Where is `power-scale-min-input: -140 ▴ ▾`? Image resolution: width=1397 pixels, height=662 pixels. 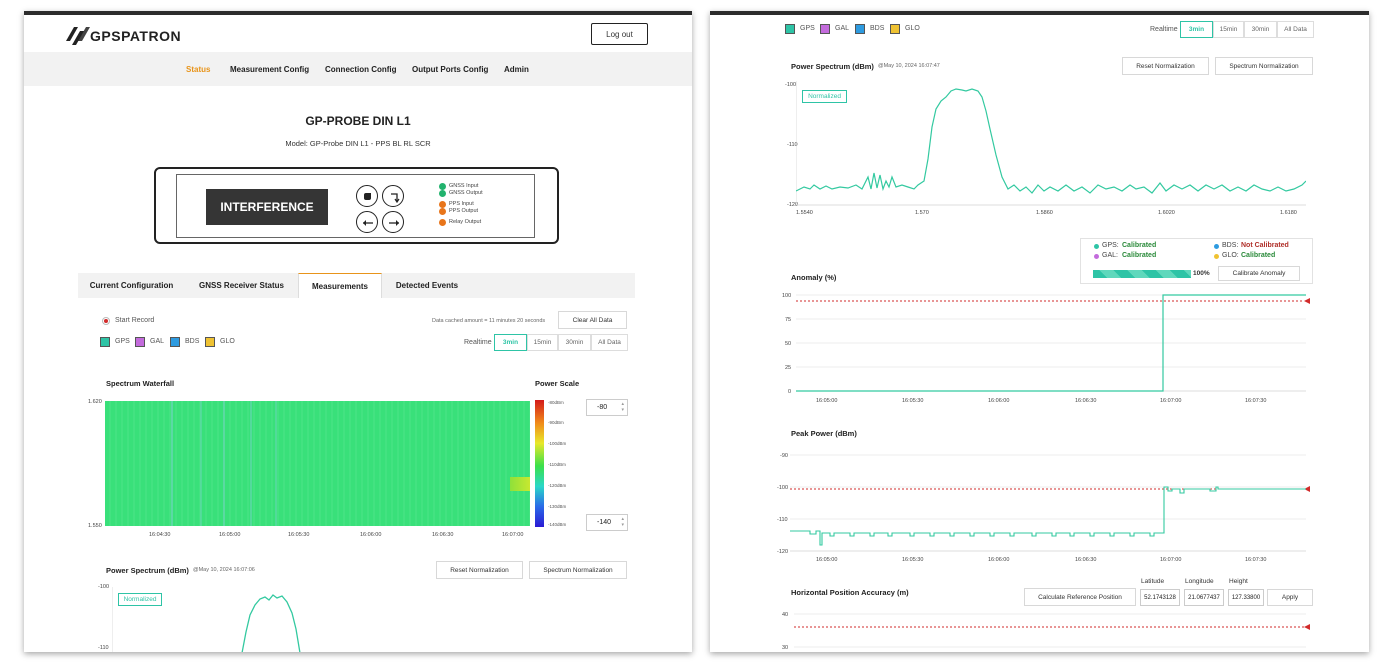
power-scale-min-input: -140 ▴ ▾ is located at coordinates (607, 522).